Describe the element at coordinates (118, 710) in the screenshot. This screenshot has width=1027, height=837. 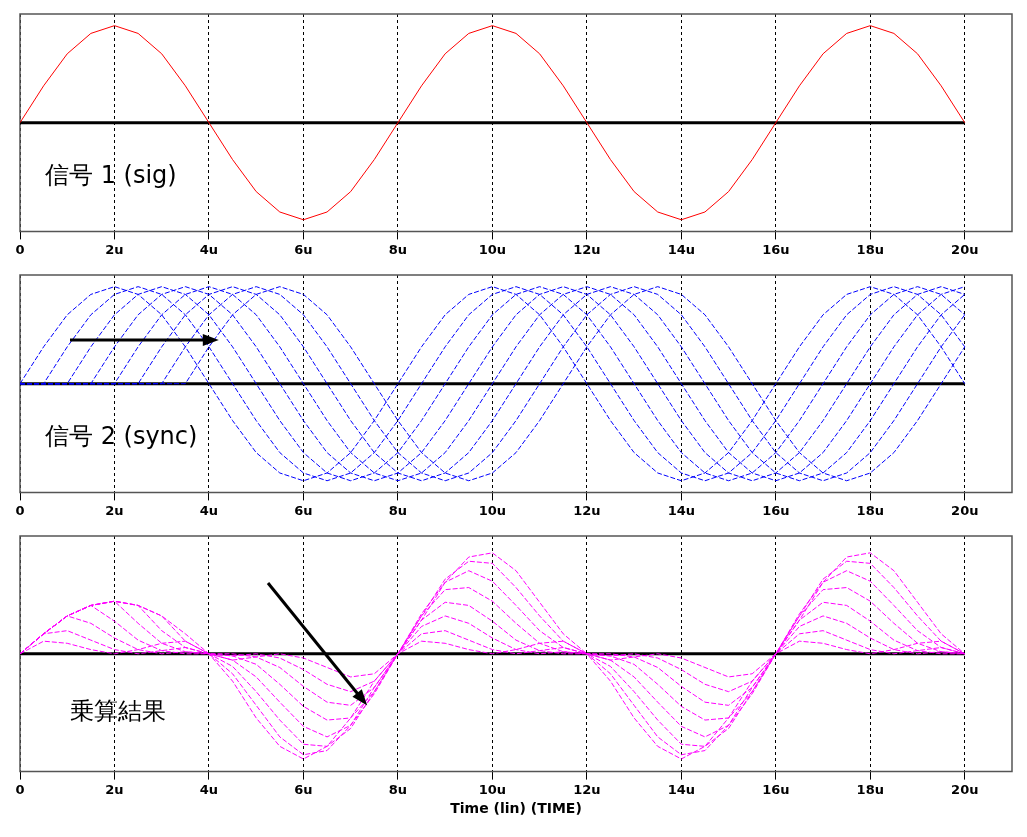
I see `annotation: 乗算結果` at that location.